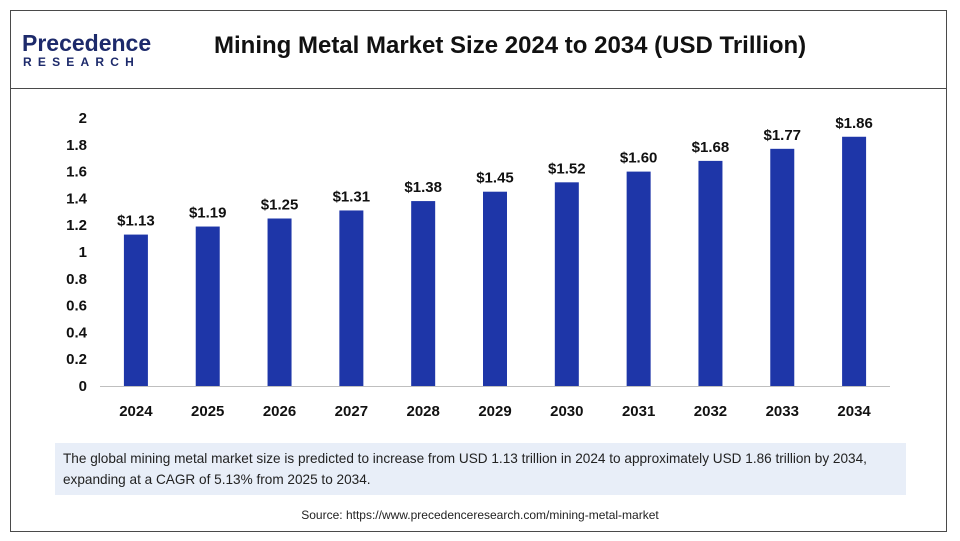 The image size is (960, 541). Describe the element at coordinates (854, 411) in the screenshot. I see `x-tick-label: 2034` at that location.